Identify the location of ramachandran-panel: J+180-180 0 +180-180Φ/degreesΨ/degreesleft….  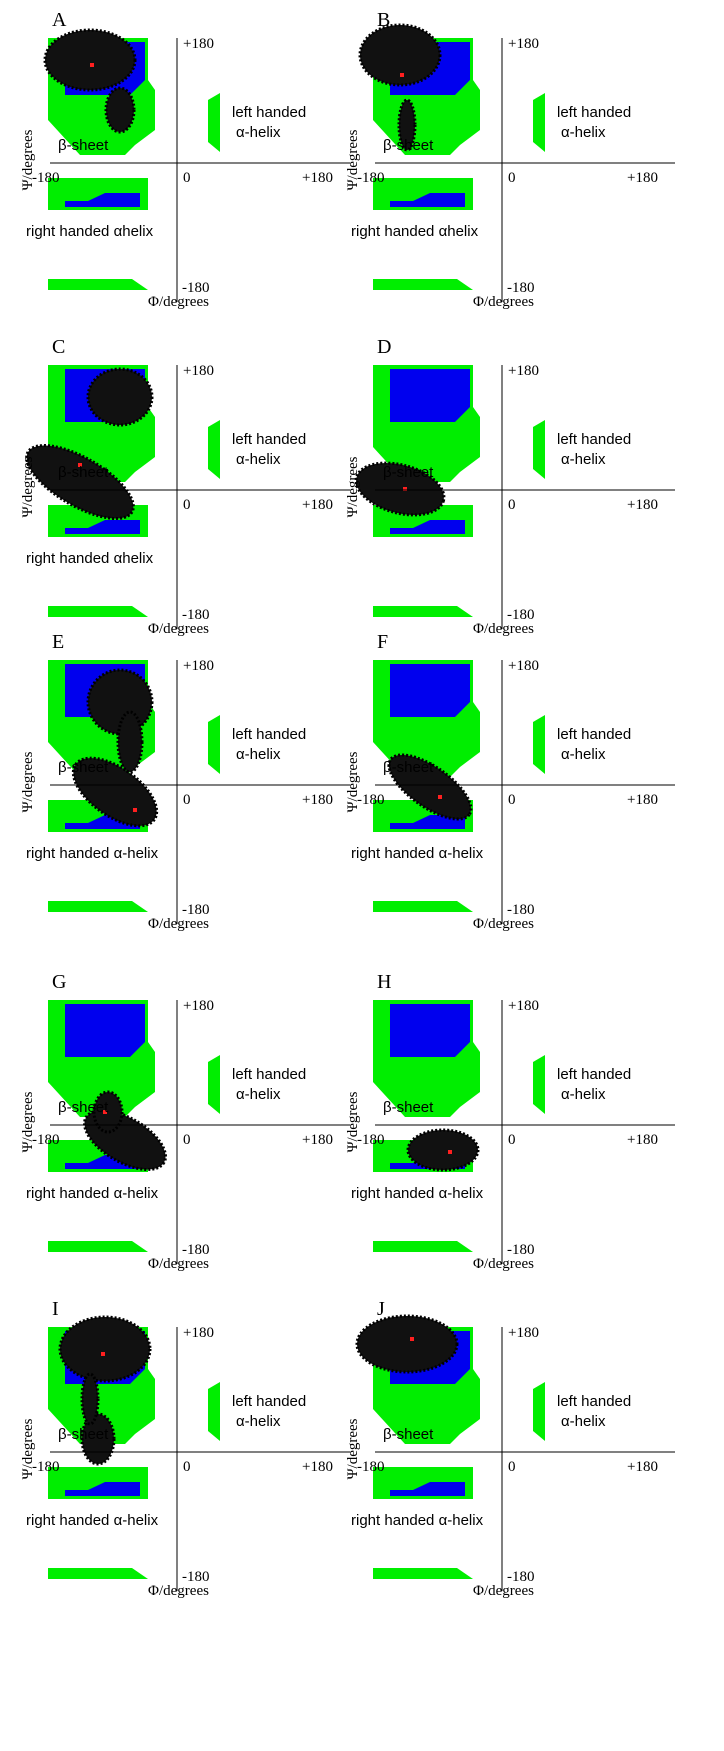
(510, 1448).